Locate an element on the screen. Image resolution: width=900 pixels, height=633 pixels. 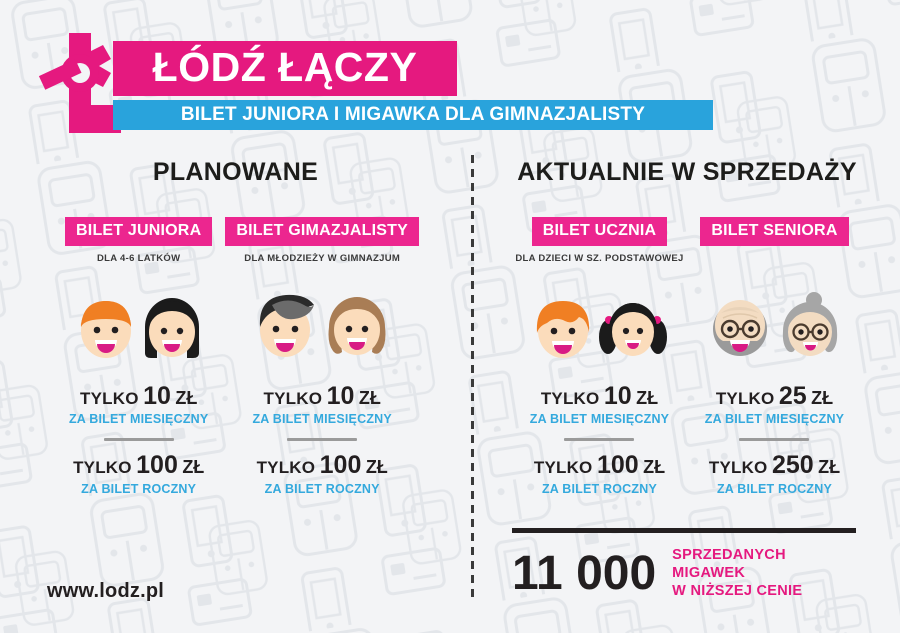
price-monthly-junior: TYLKO 10 ZŁ is located at coordinates (138, 396).